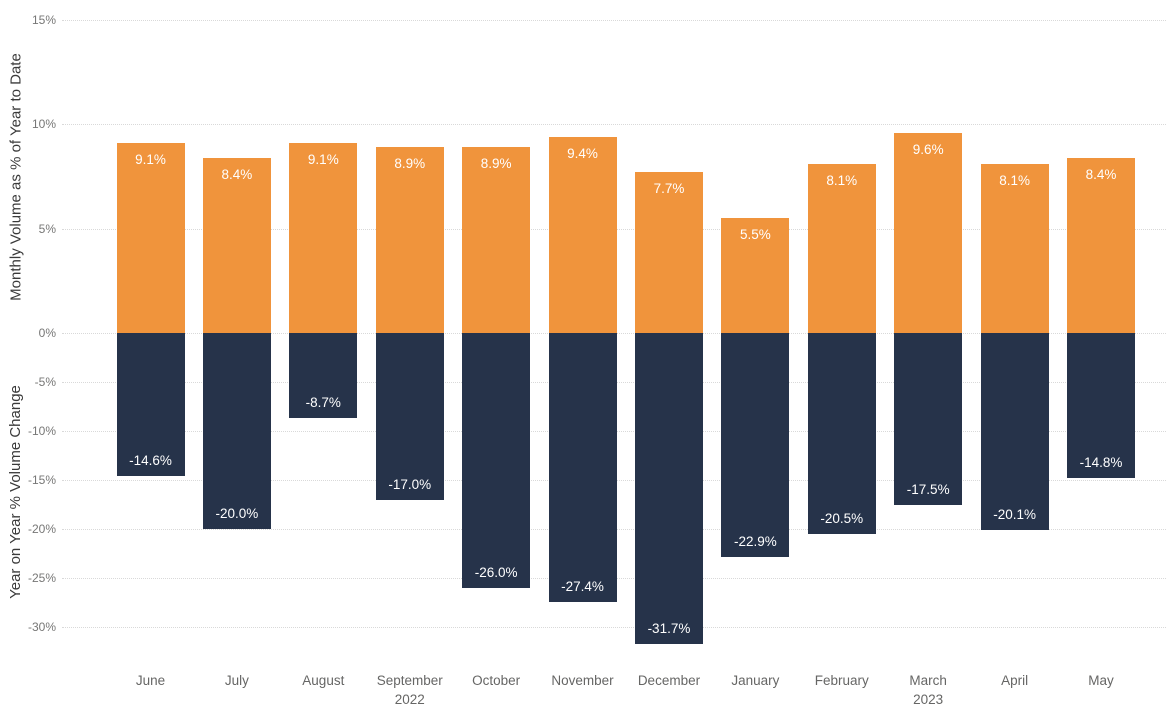 Image resolution: width=1170 pixels, height=725 pixels. I want to click on bar-label-negative-july: -20.0%, so click(237, 513).